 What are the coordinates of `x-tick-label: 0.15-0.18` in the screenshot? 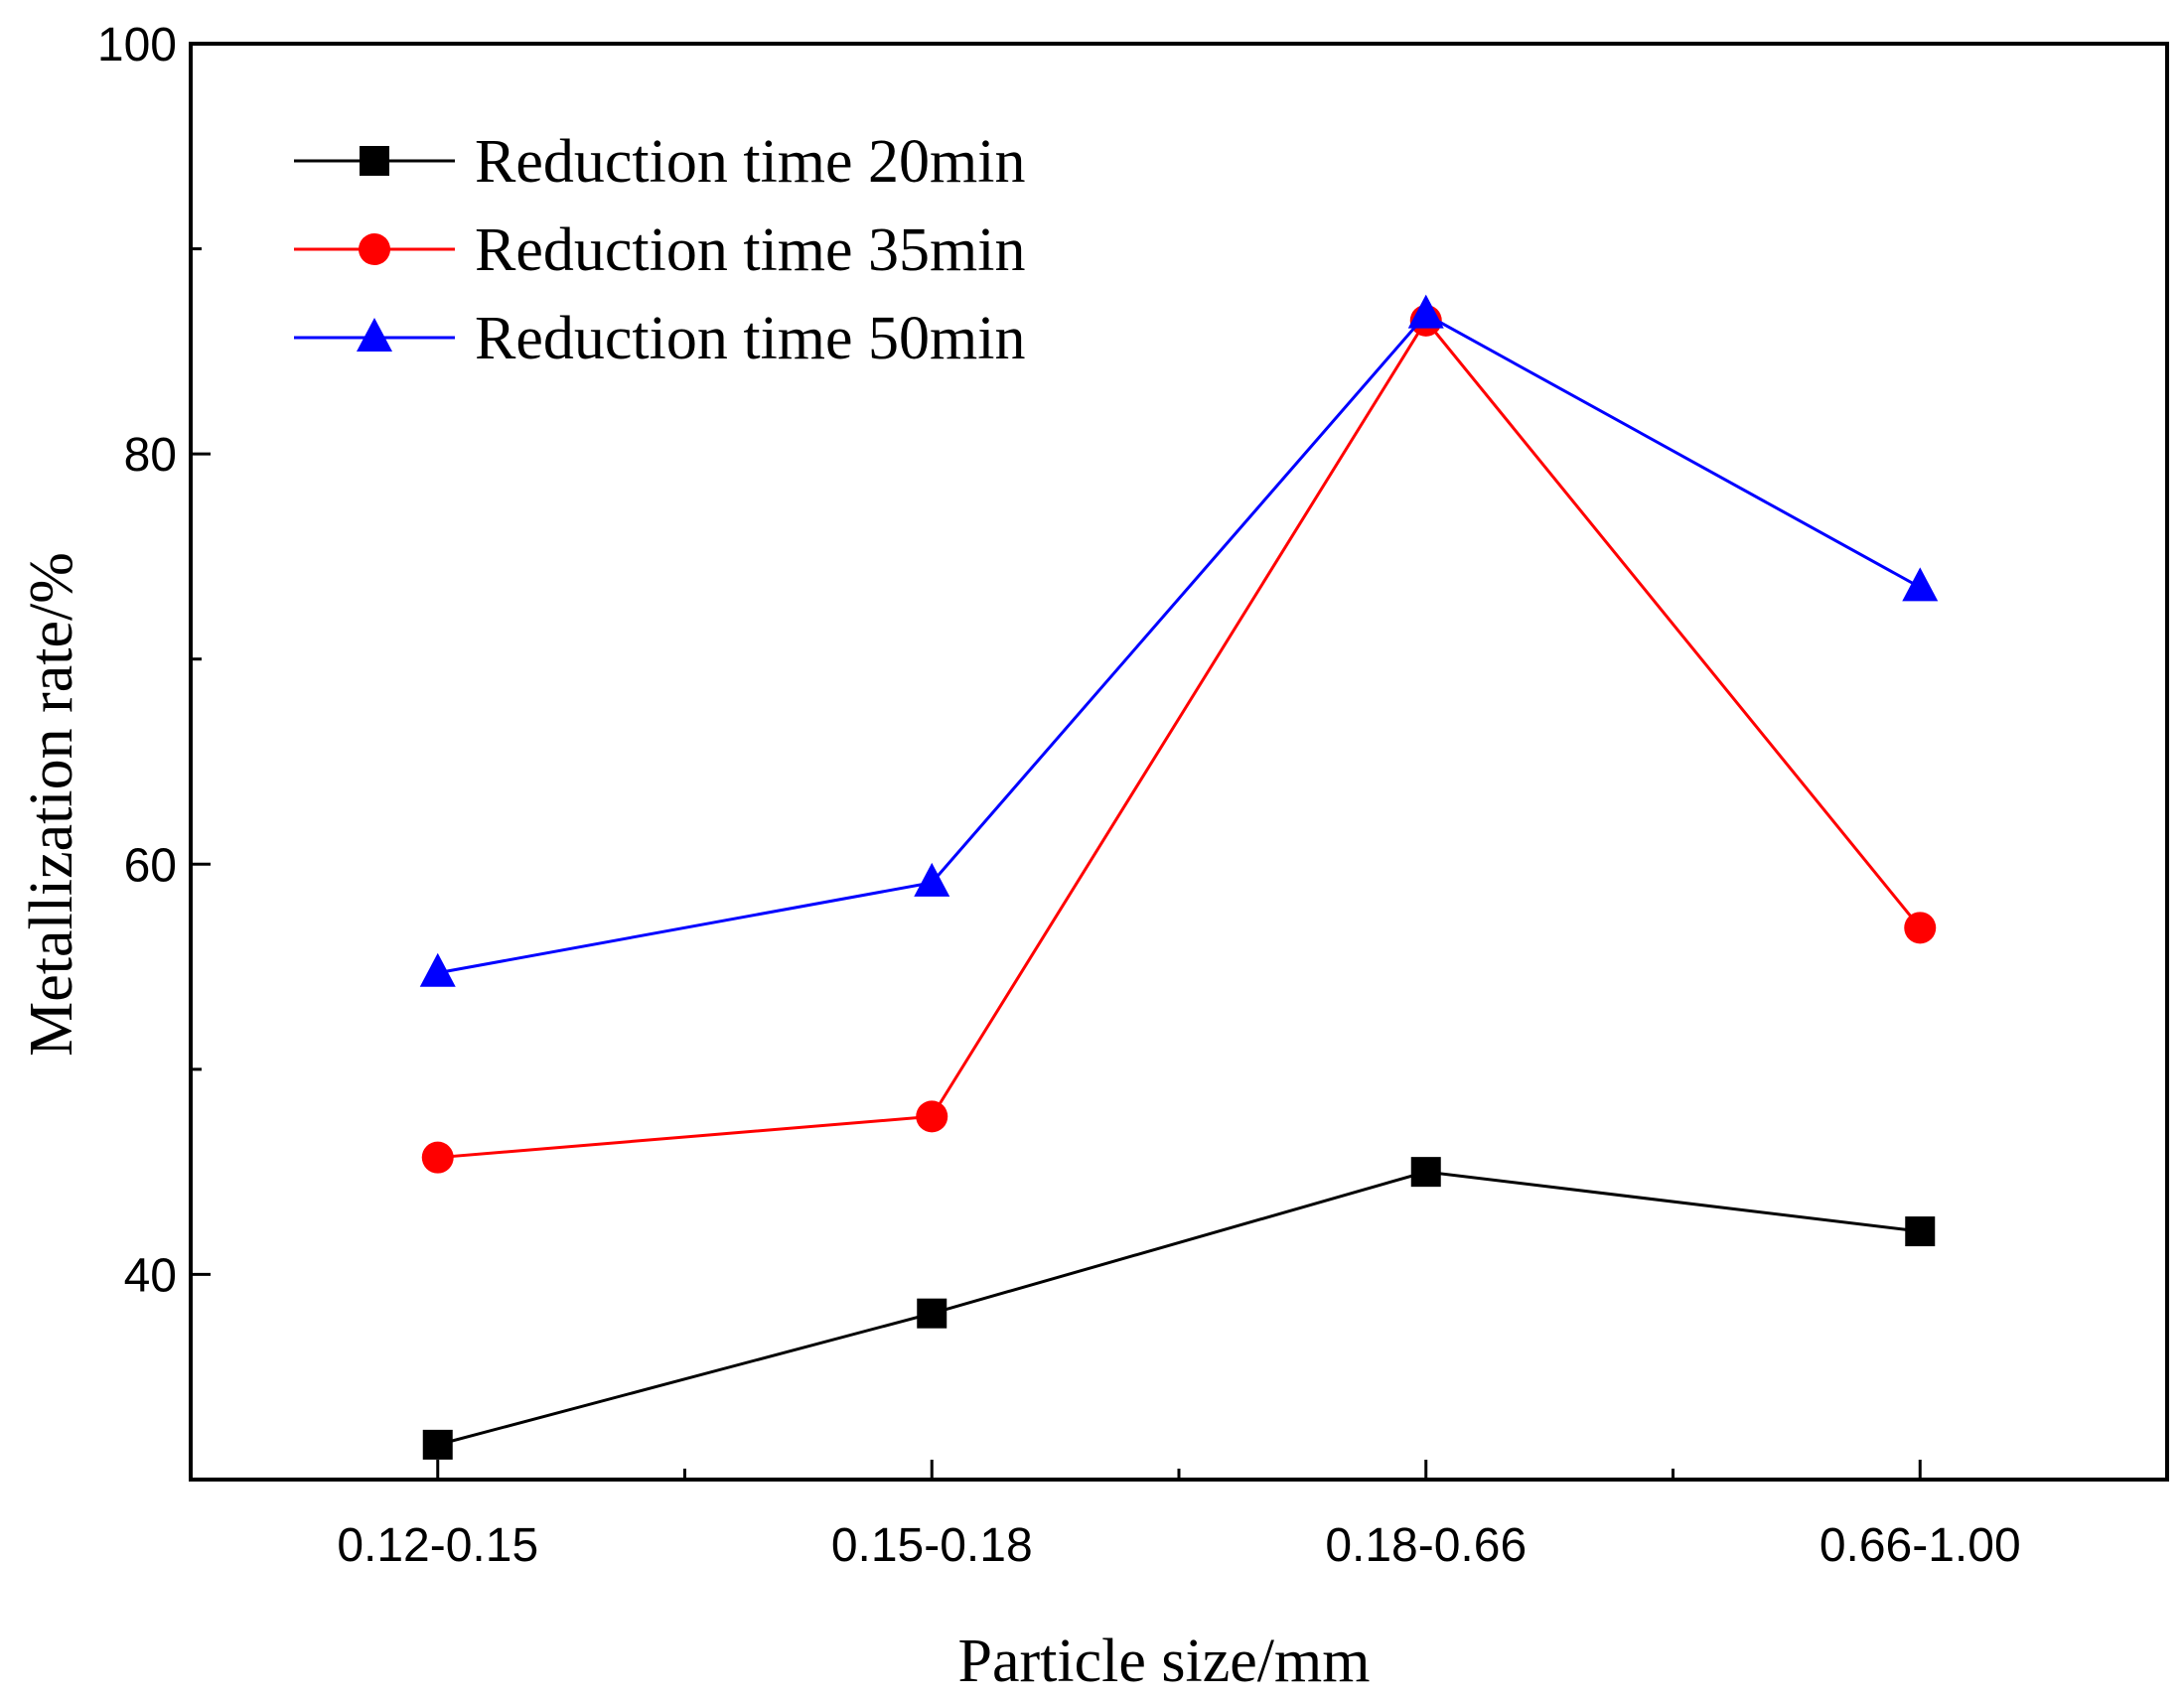 It's located at (932, 1545).